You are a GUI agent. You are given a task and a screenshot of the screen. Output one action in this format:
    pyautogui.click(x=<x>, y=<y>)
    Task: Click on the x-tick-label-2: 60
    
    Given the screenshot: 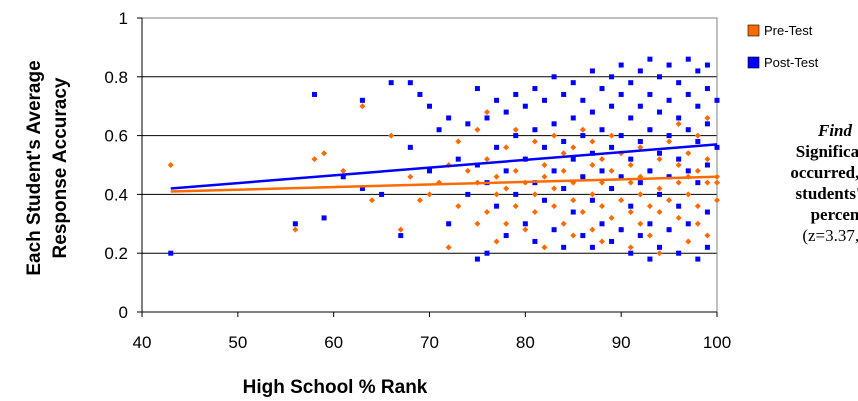 What is the action you would take?
    pyautogui.click(x=333, y=342)
    